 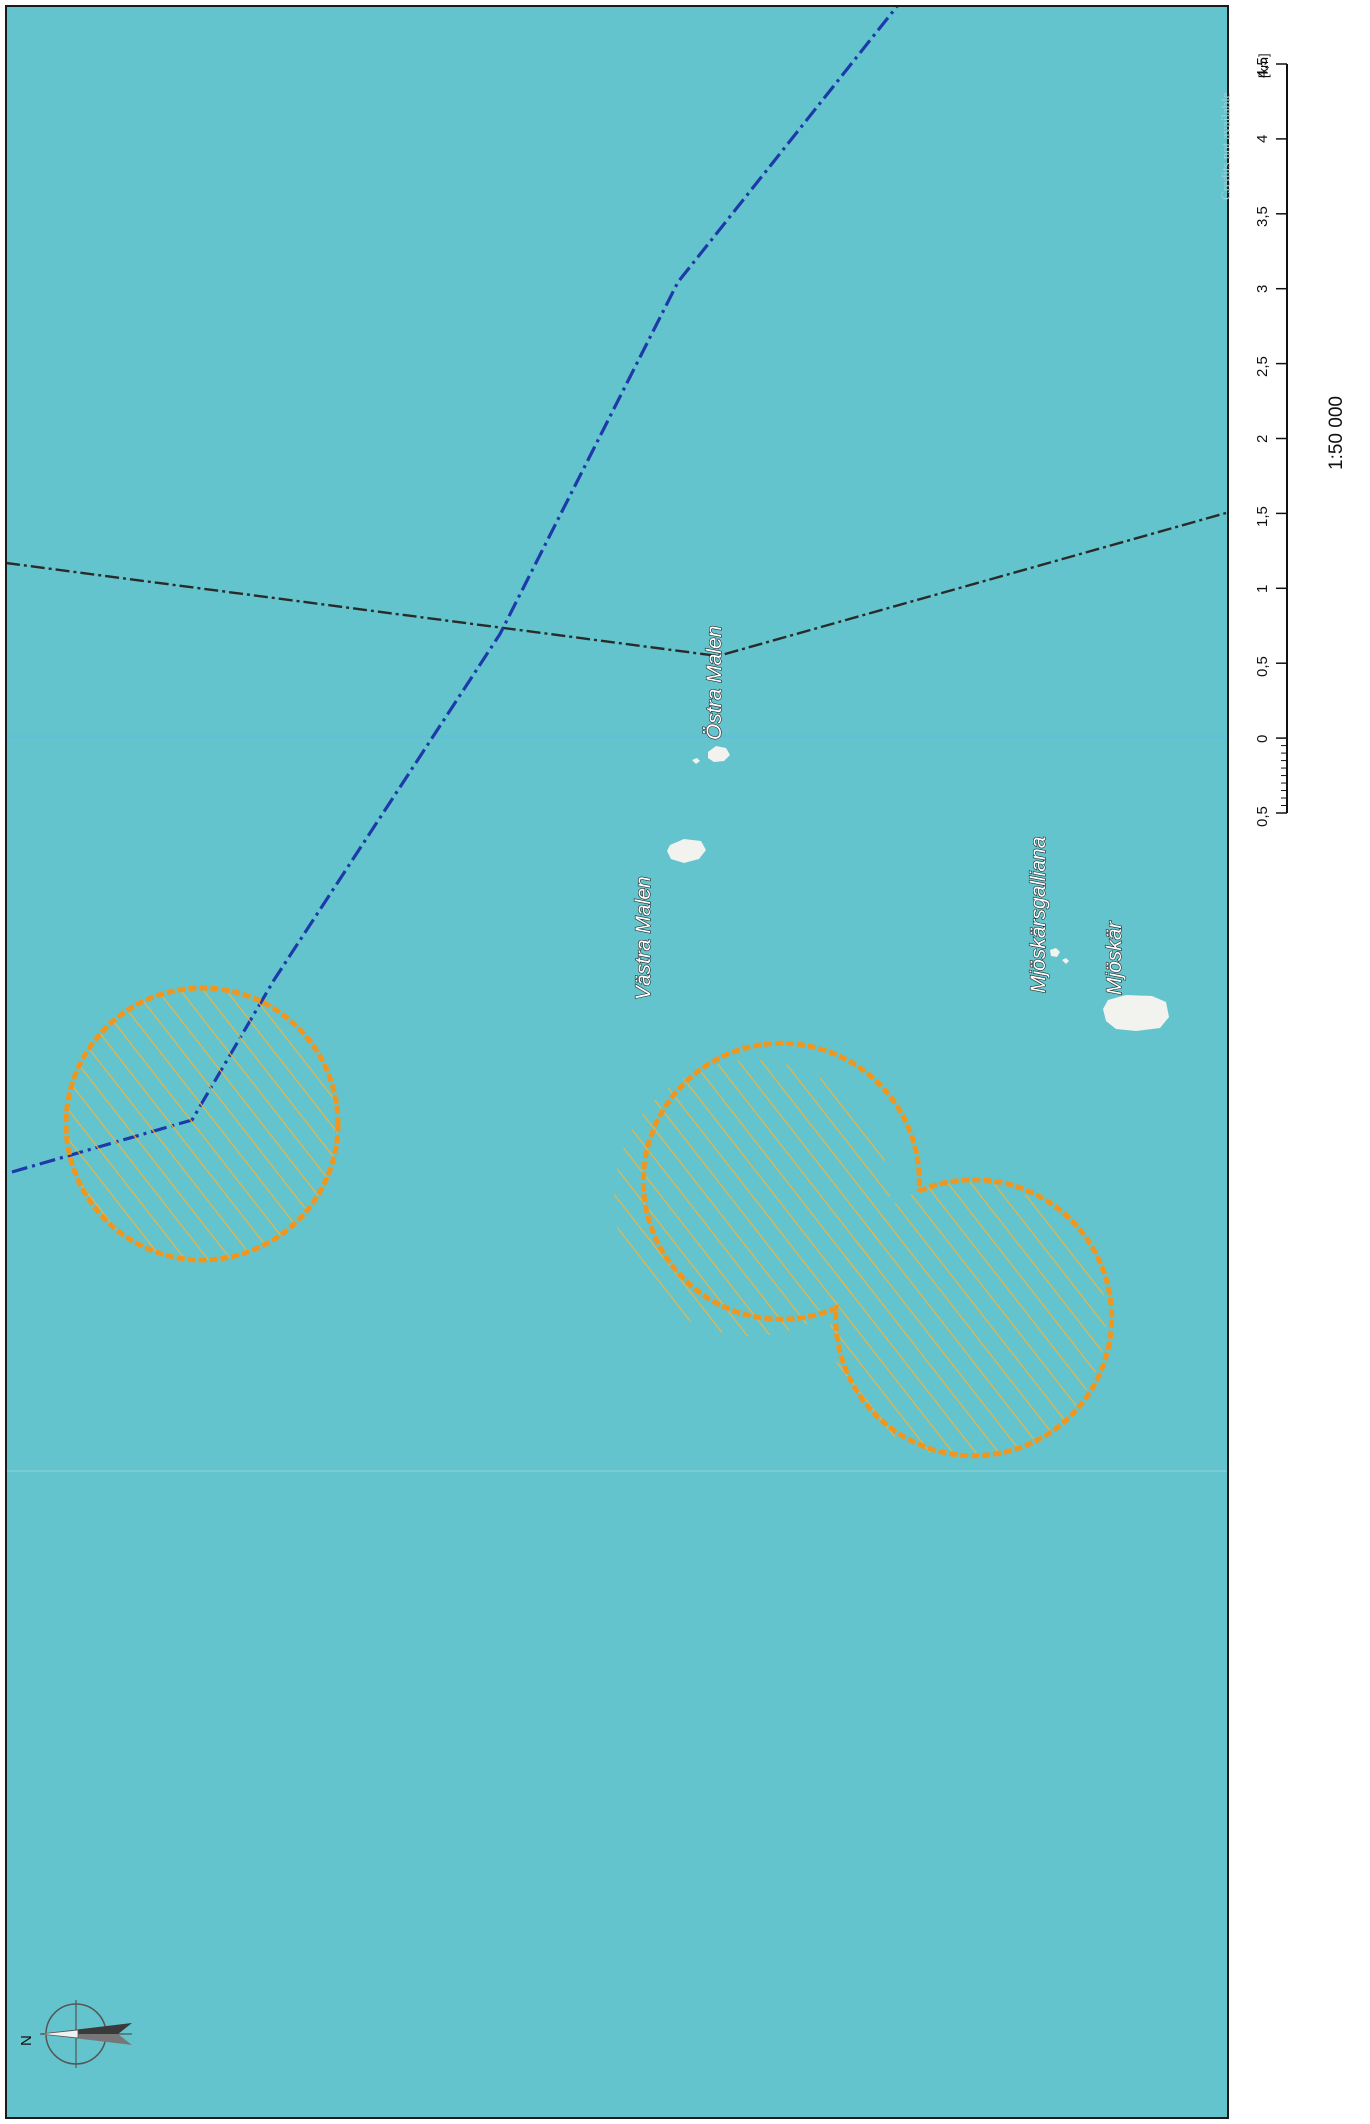 I want to click on island-ostra-malen, so click(x=719, y=754).